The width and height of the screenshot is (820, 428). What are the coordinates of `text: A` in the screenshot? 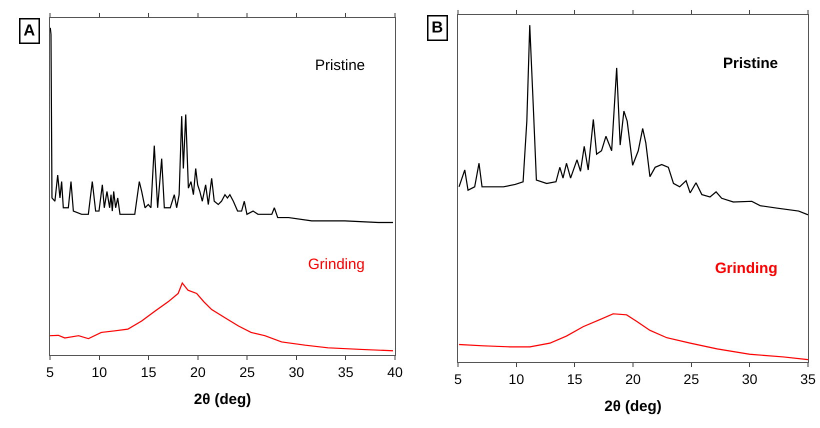 It's located at (30, 31).